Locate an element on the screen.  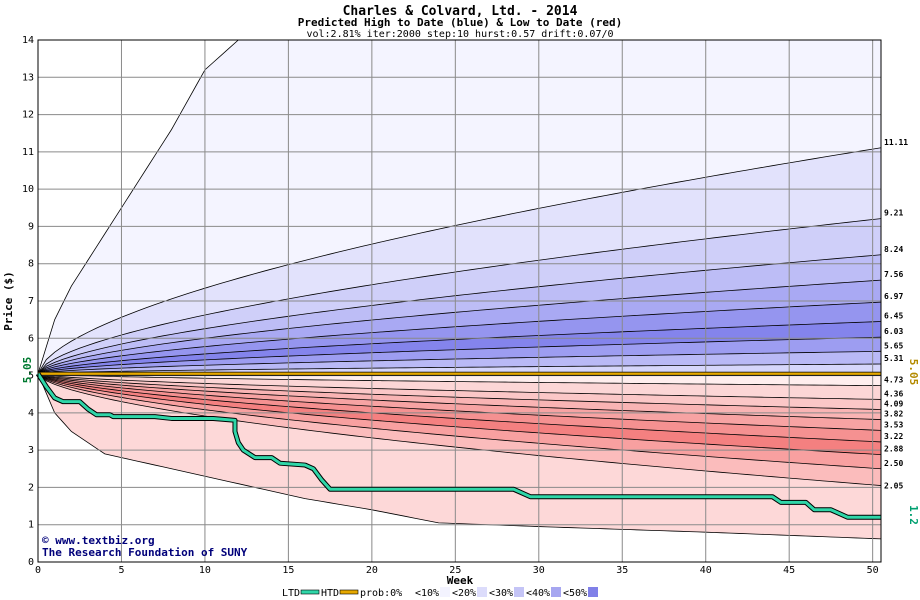
band-end-label-3: 7.56 is located at coordinates (893, 274).